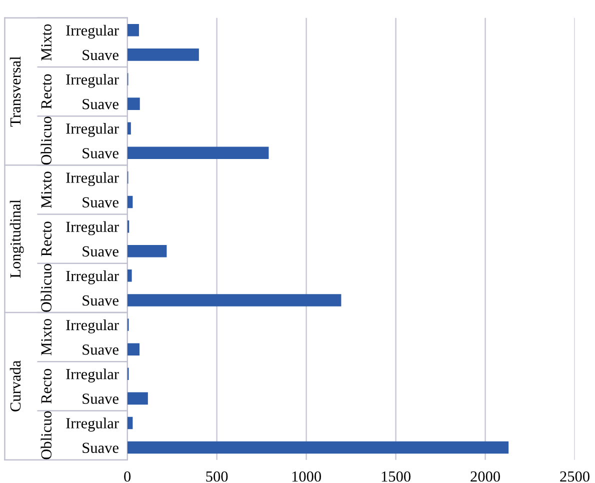 The height and width of the screenshot is (483, 595). What do you see at coordinates (15, 91) in the screenshot?
I see `text: Transversal` at bounding box center [15, 91].